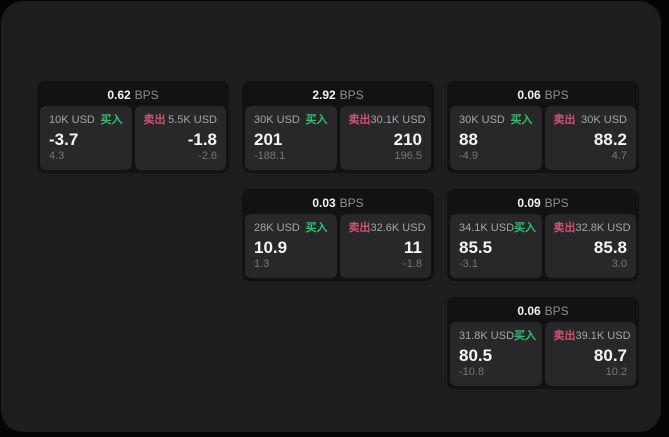  What do you see at coordinates (603, 228) in the screenshot?
I see `sell-size: 32.8K USD` at bounding box center [603, 228].